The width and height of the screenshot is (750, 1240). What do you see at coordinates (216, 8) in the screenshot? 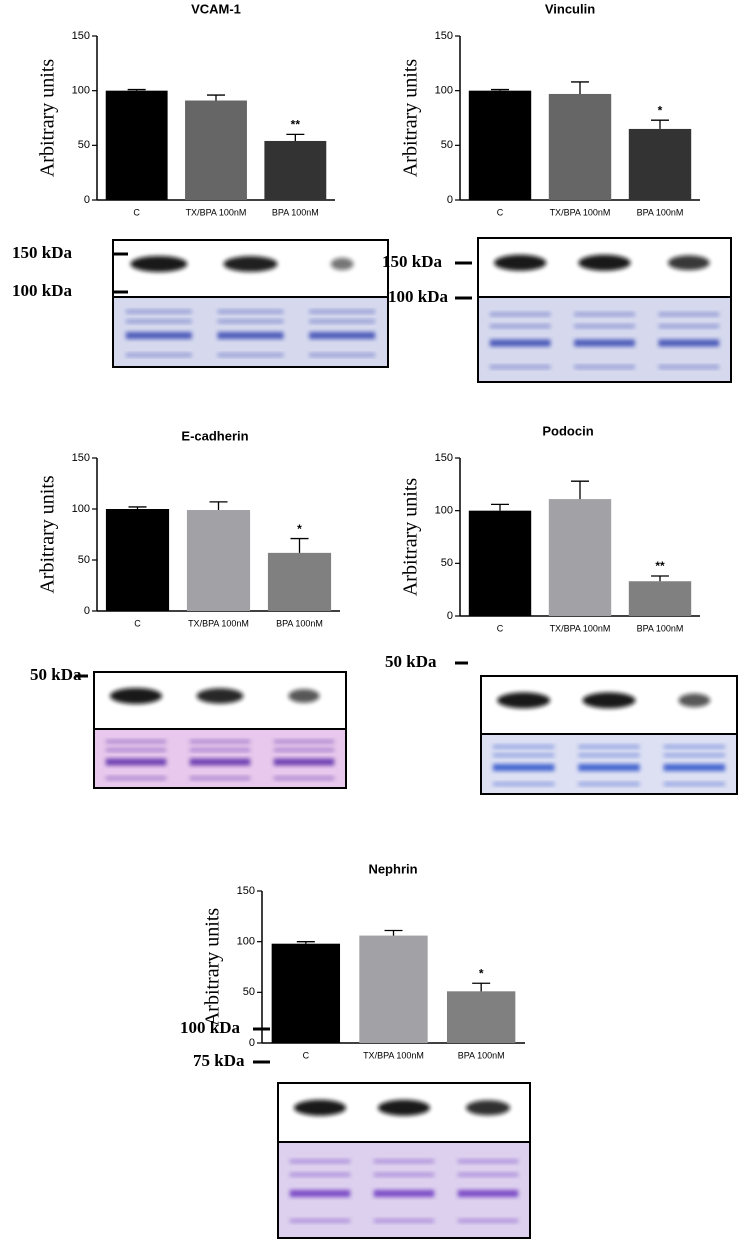
I see `chart-title: VCAM-1` at bounding box center [216, 8].